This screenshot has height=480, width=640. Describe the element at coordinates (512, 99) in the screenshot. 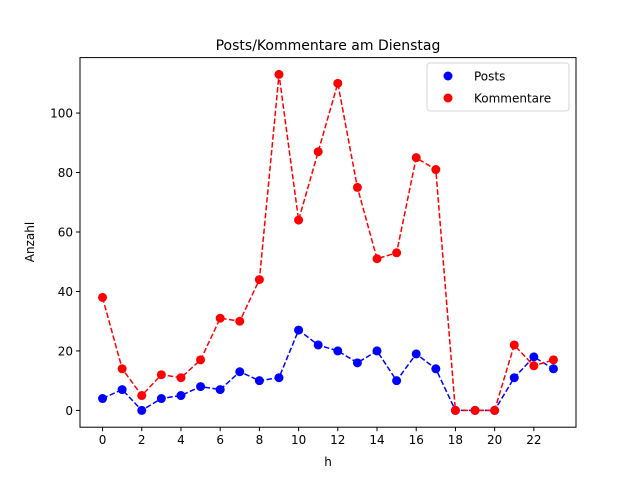

I see `legend-label: Kommentare` at that location.